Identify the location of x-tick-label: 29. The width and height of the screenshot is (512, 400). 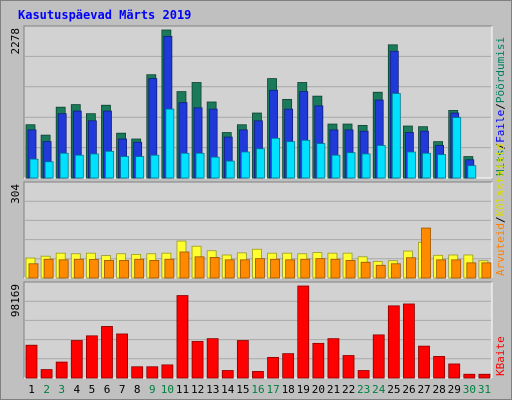
(454, 389).